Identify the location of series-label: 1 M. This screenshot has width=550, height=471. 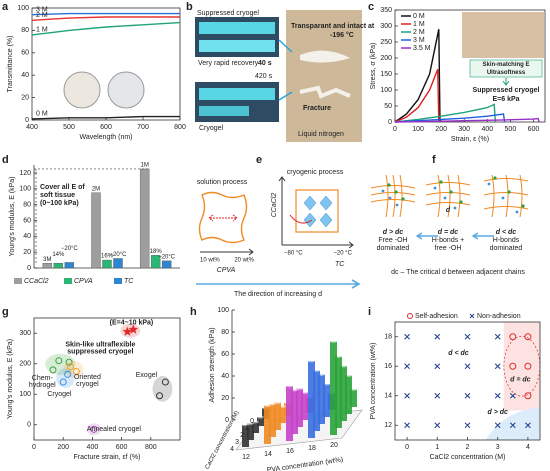
(42, 30).